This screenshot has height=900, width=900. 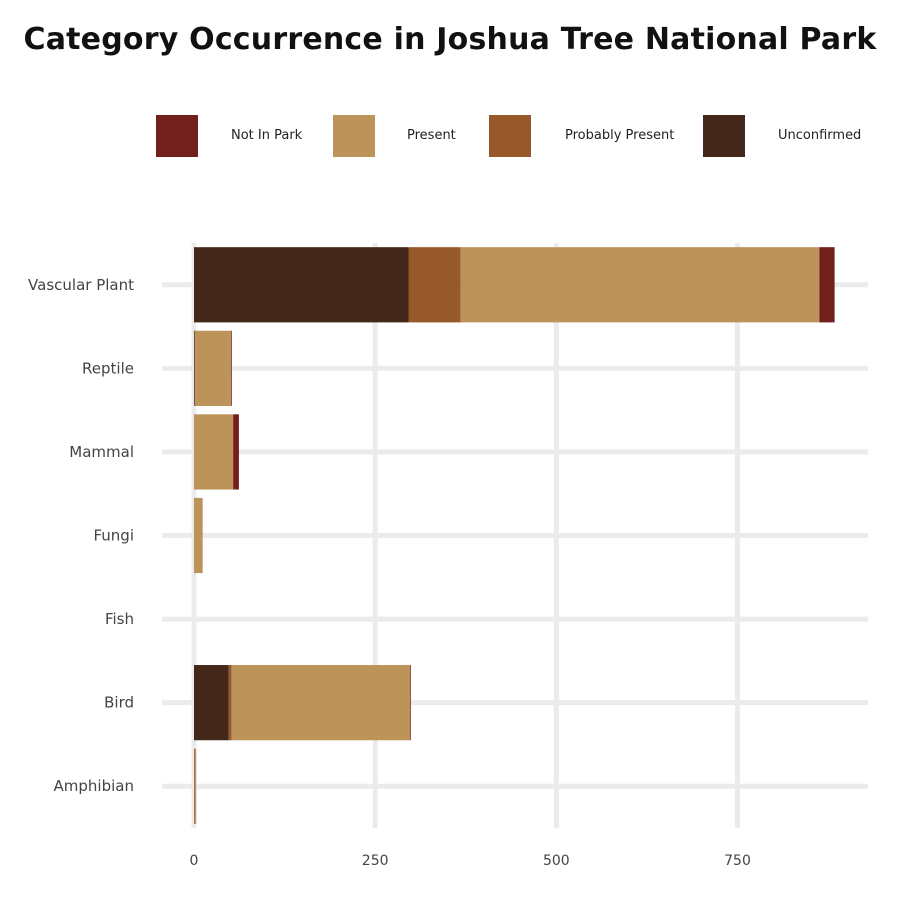 I want to click on legend-swatch-unconfirmed, so click(x=724, y=136).